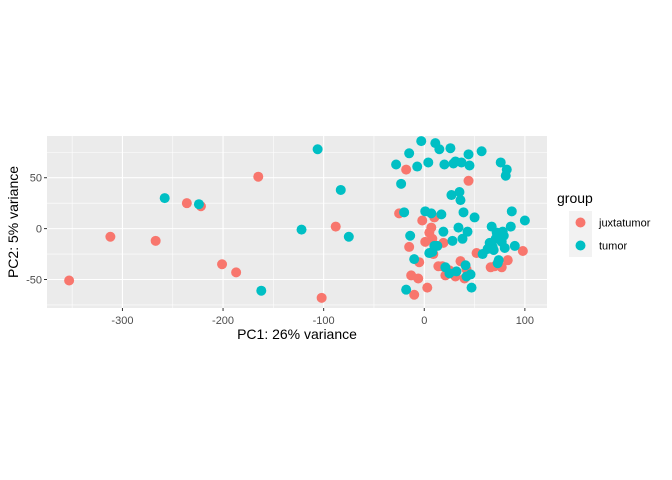 Image resolution: width=672 pixels, height=480 pixels. I want to click on y-tick-label: 50, so click(36, 179).